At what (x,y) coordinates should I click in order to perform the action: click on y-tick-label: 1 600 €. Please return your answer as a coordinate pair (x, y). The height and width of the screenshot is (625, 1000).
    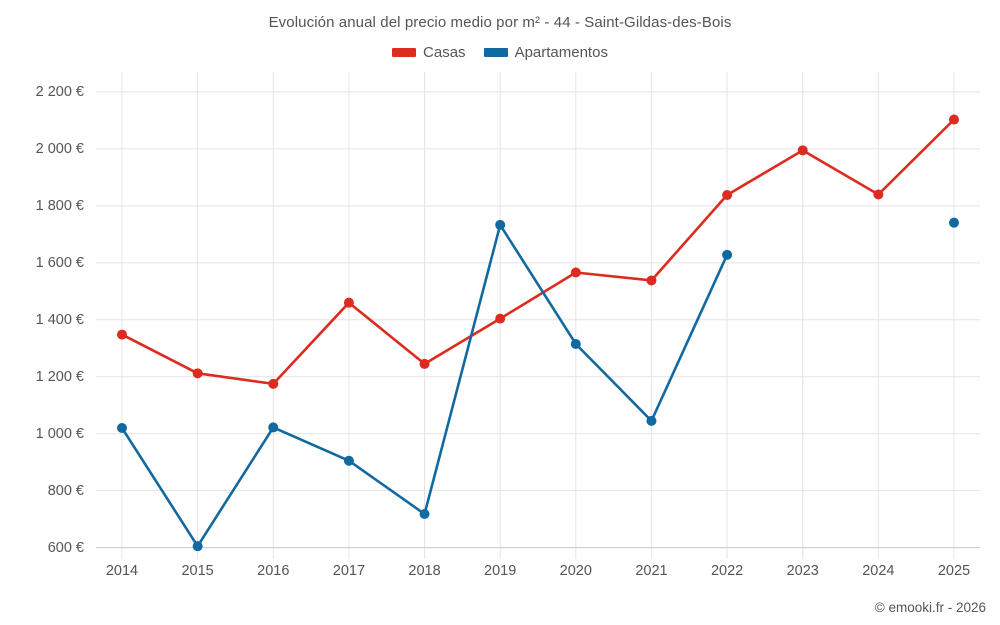
    Looking at the image, I should click on (59, 262).